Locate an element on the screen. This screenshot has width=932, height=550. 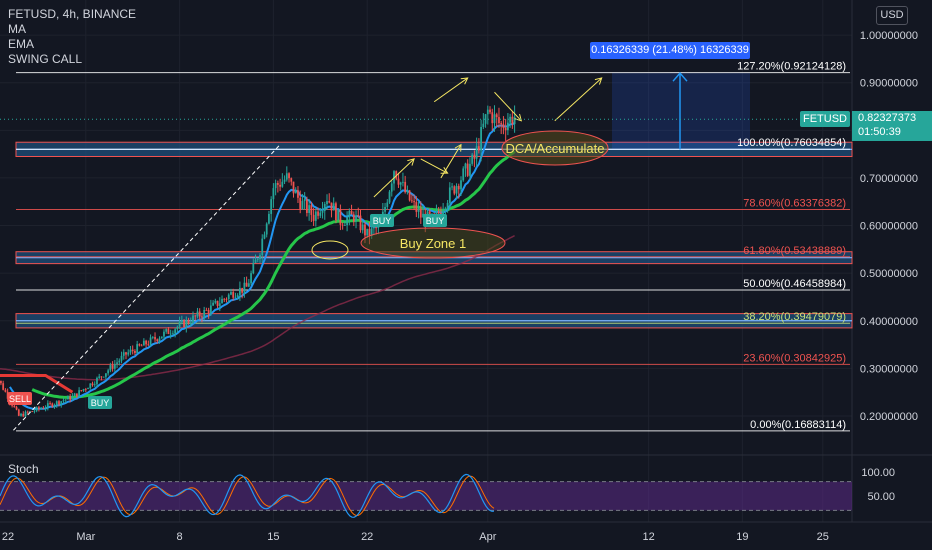
fib-label-0: 127.20%(0.92124128) is located at coordinates (791, 67).